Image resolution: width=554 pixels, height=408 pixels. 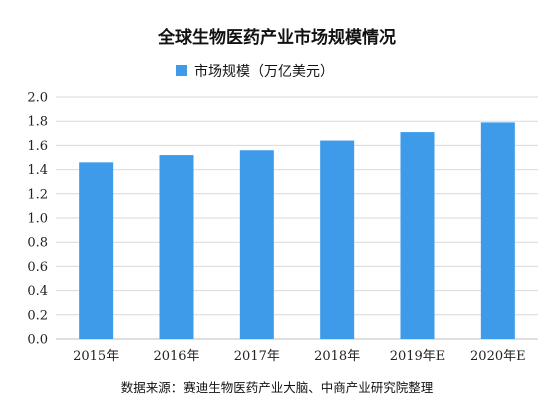 What do you see at coordinates (299, 356) in the screenshot?
I see `x-axis-ticks: 2015年 2016年 2017年 2018年 2019年E 2020年E` at bounding box center [299, 356].